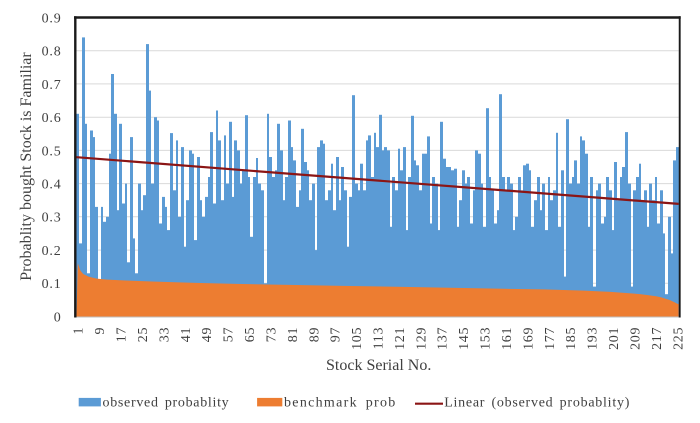 The height and width of the screenshot is (423, 700). I want to click on svg-text: 0.3, so click(52, 218).